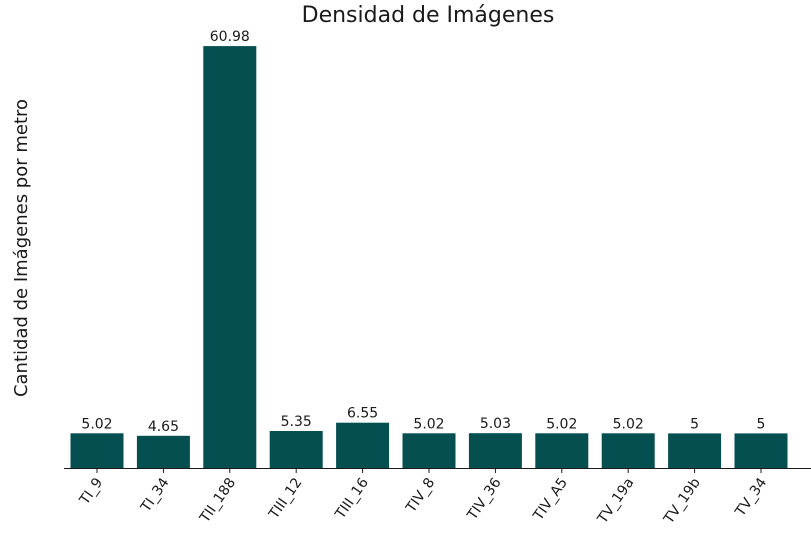 Image resolution: width=811 pixels, height=535 pixels. I want to click on x-tick-label: TIV_A5, so click(550, 499).